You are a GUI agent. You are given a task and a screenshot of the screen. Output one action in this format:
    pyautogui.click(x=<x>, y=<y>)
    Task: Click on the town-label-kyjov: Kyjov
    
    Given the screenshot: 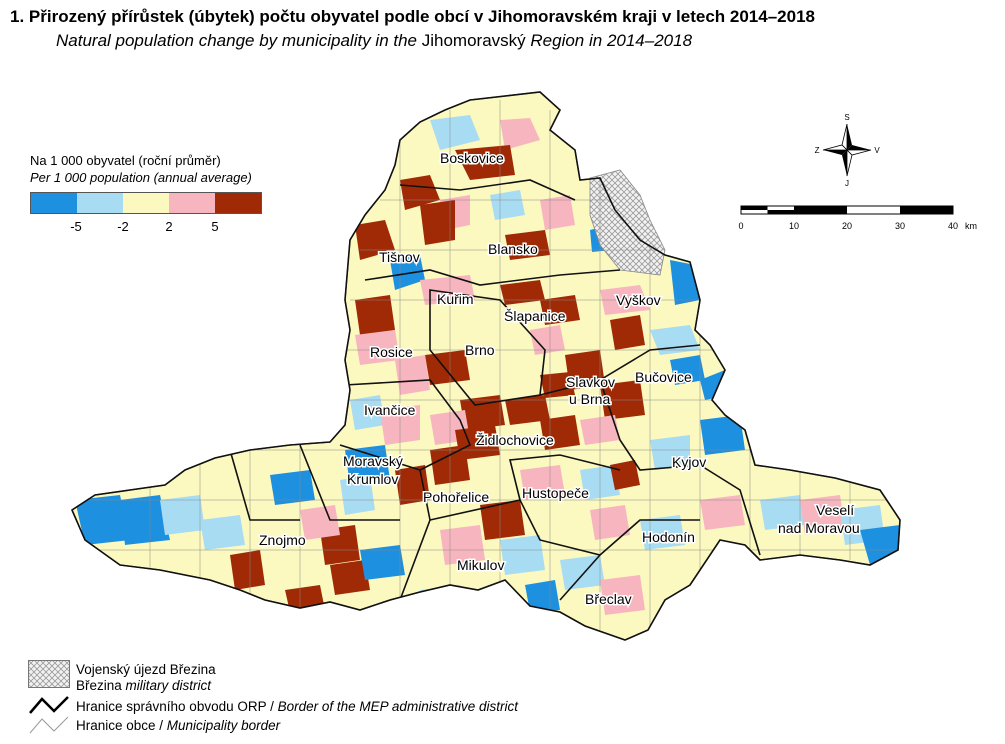 What is the action you would take?
    pyautogui.click(x=689, y=462)
    